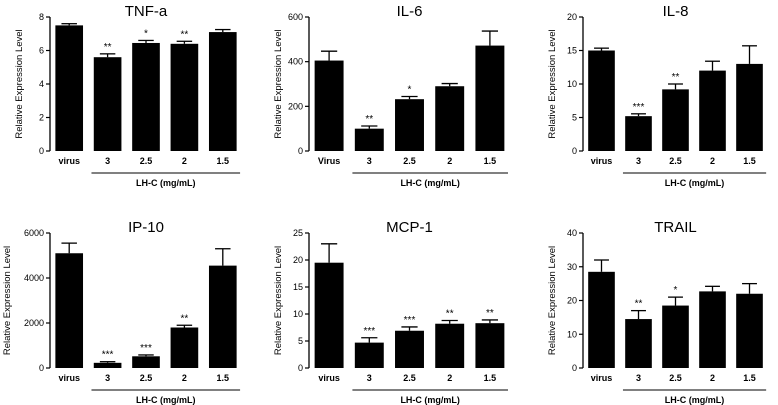  I want to click on x-category-label: Virus, so click(329, 161).